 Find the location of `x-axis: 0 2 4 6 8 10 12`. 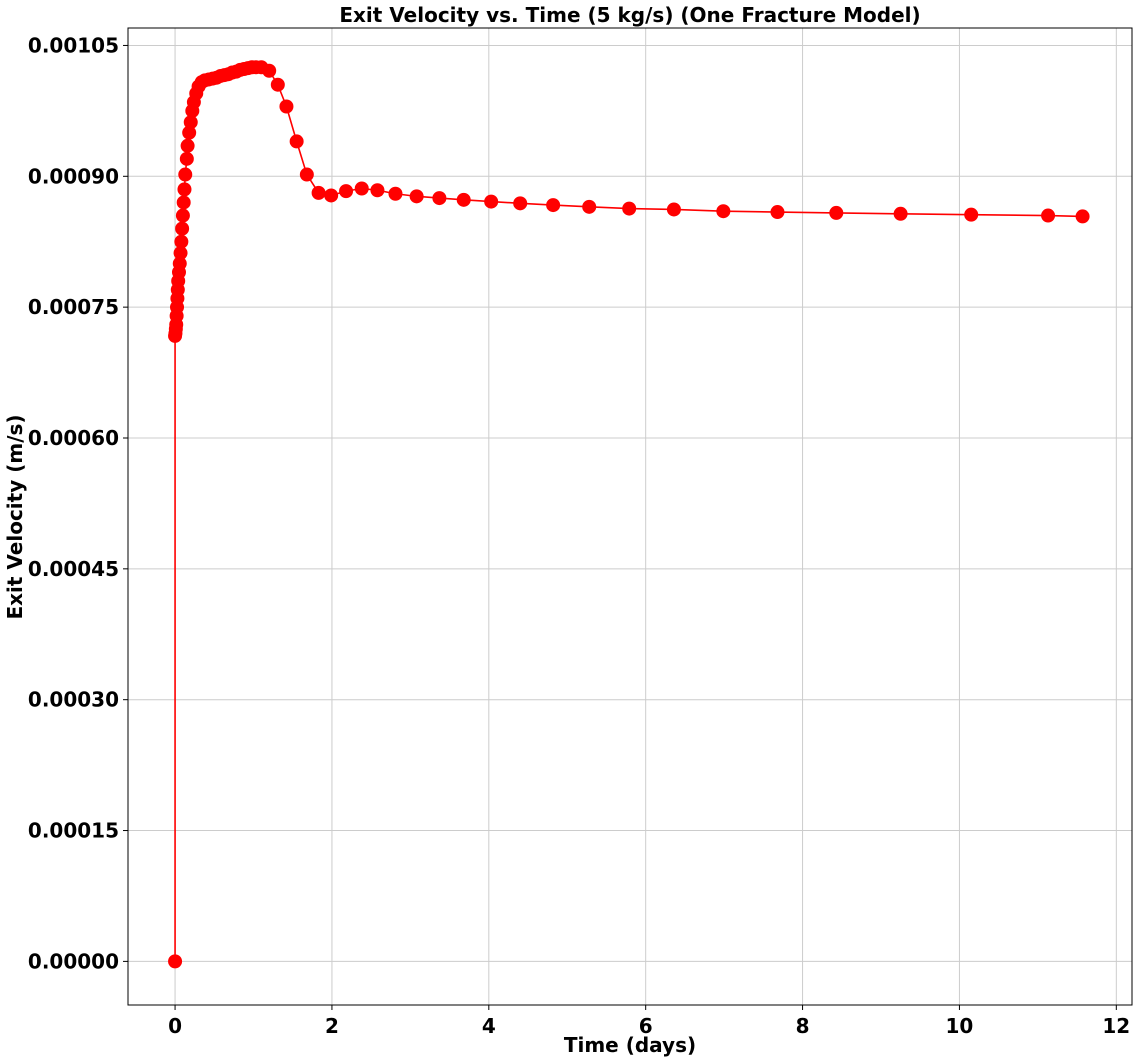

x-axis: 0 2 4 6 8 10 12 is located at coordinates (649, 1021).